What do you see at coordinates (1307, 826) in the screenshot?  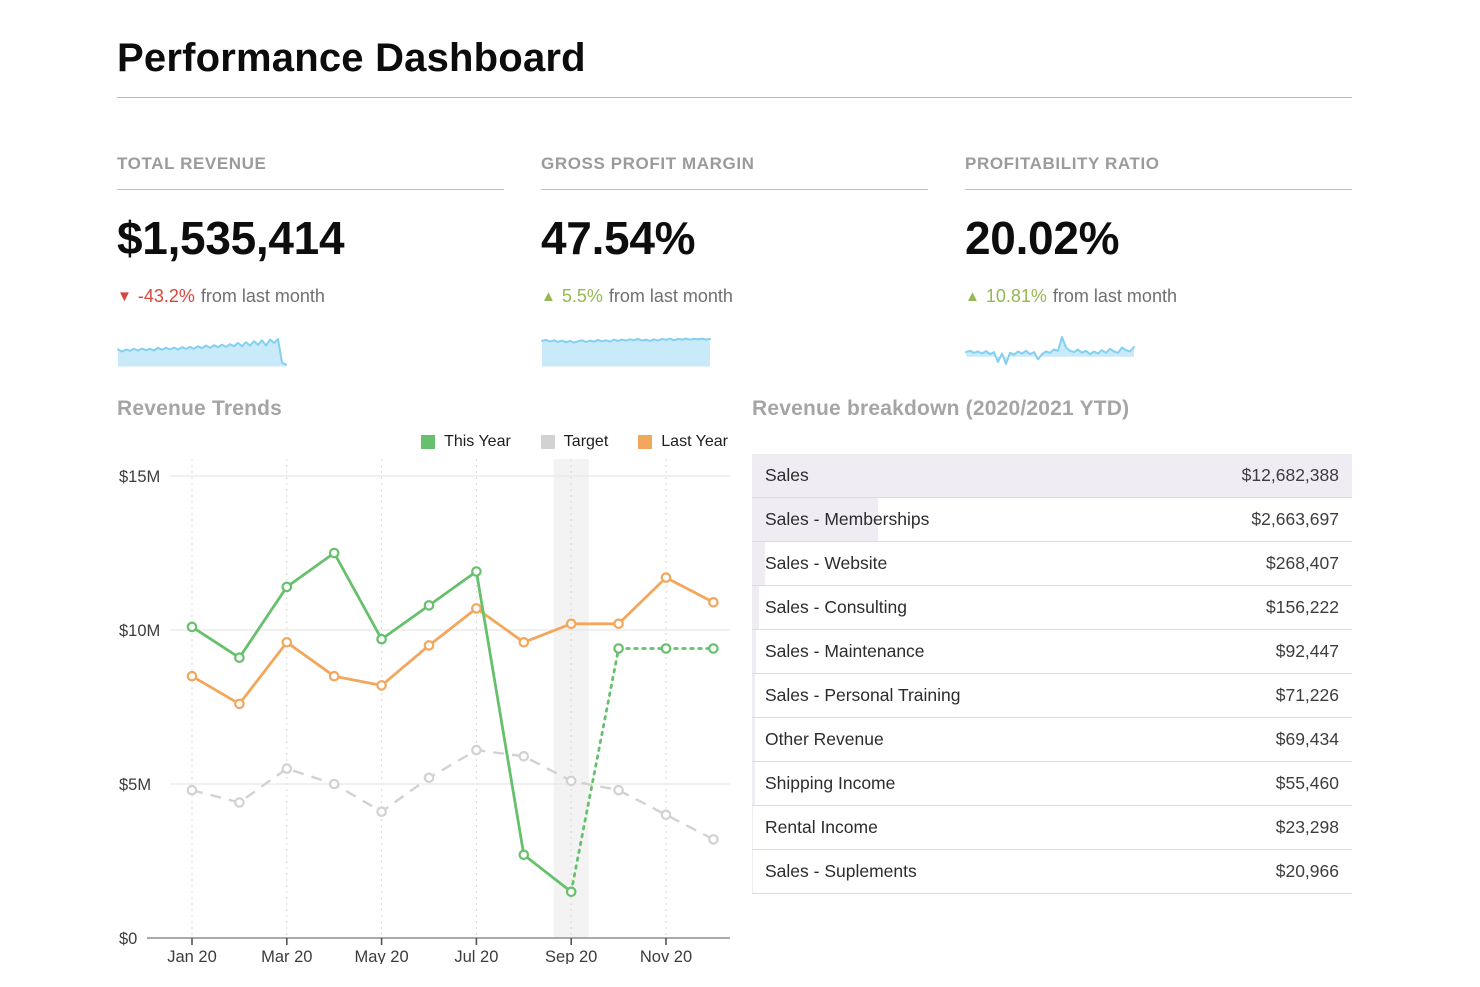 I see `row-value: $23,298` at bounding box center [1307, 826].